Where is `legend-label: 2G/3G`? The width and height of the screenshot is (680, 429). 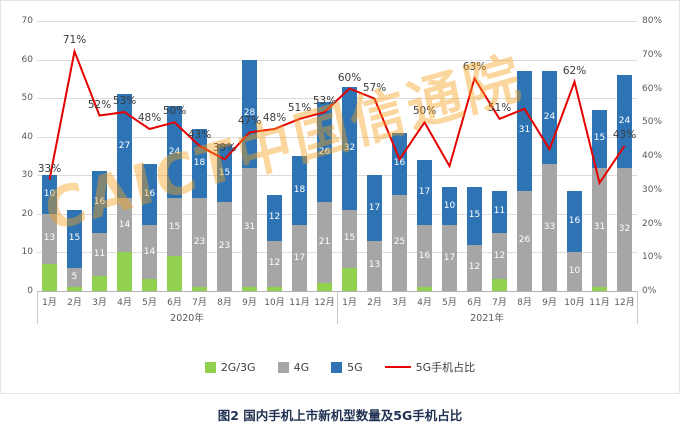 legend-label: 2G/3G is located at coordinates (238, 367).